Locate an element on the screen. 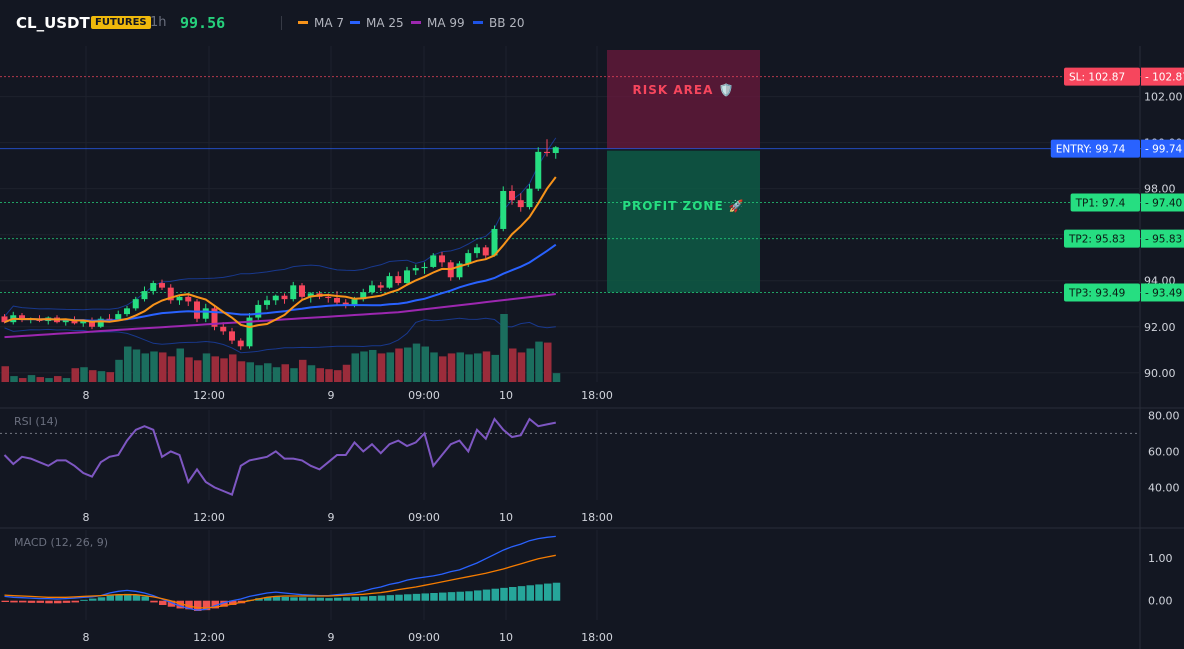 Image resolution: width=1184 pixels, height=649 pixels. time-tick-label: 9 is located at coordinates (331, 395).